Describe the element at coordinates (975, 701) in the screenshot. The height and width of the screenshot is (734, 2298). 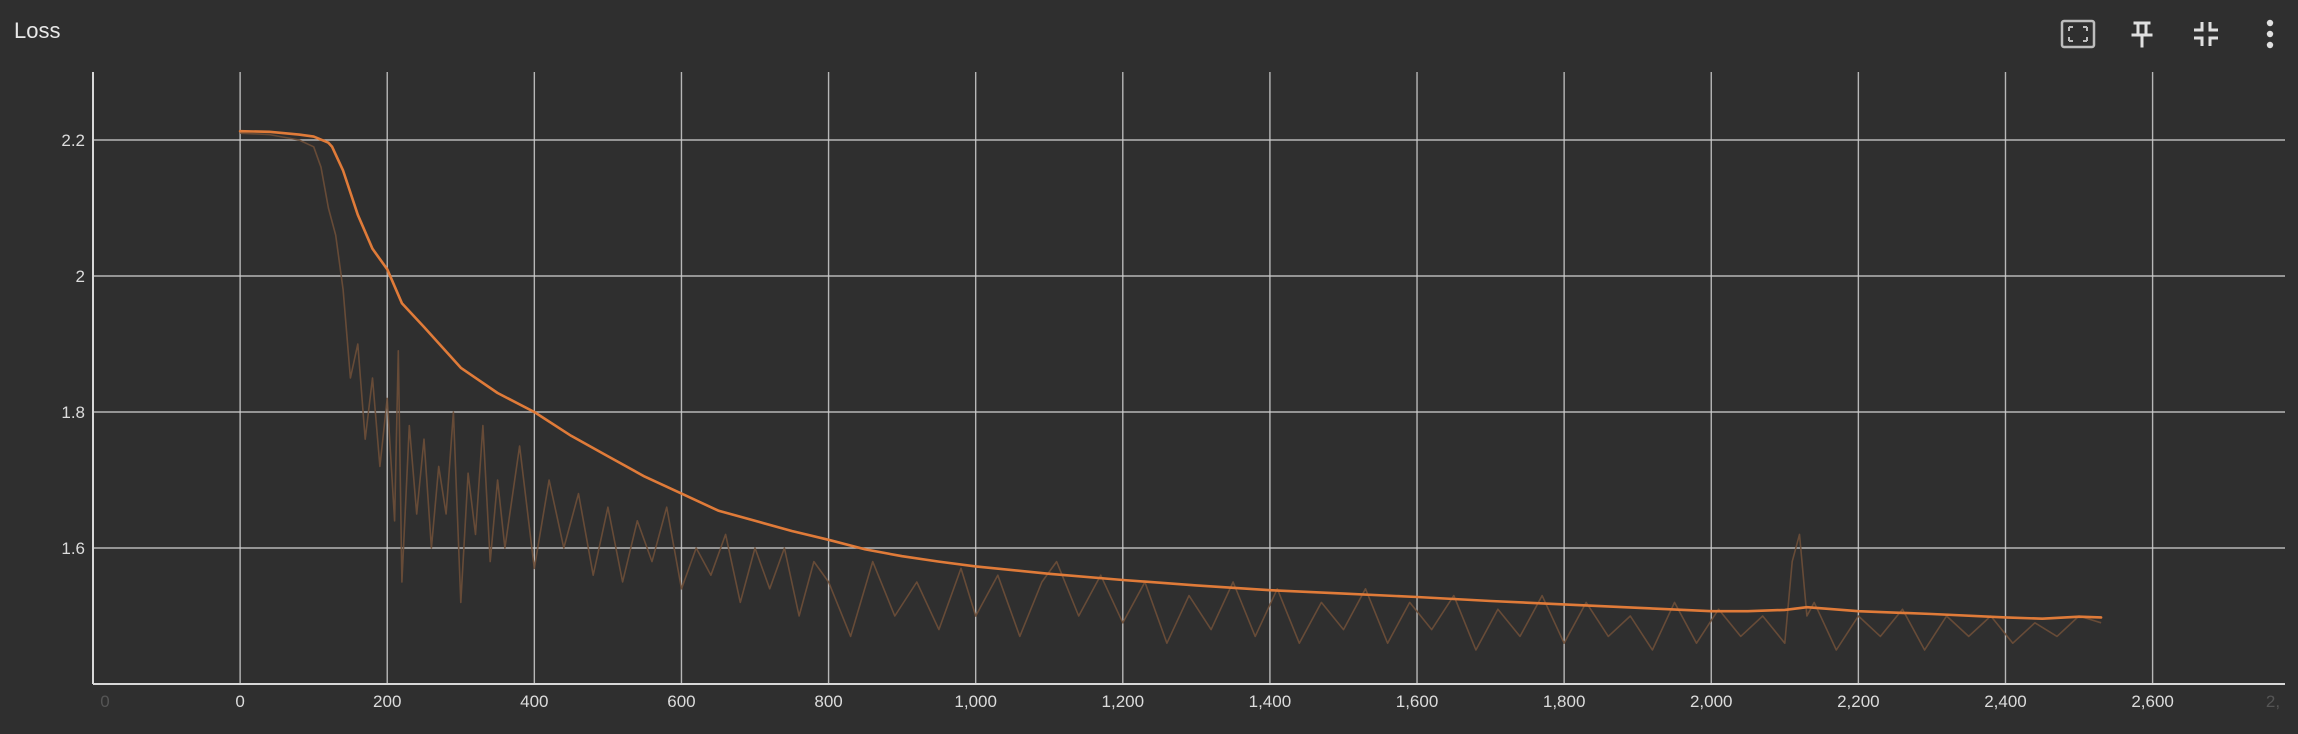
I see `x-tick-label: 1,000` at that location.